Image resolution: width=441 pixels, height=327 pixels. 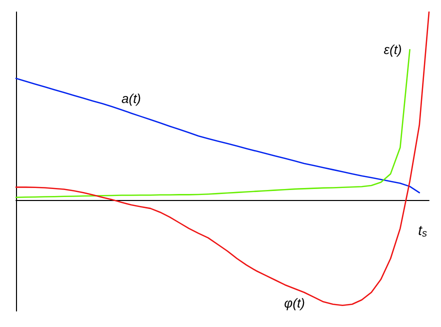 What do you see at coordinates (294, 303) in the screenshot?
I see `series-label: φ(t)` at bounding box center [294, 303].